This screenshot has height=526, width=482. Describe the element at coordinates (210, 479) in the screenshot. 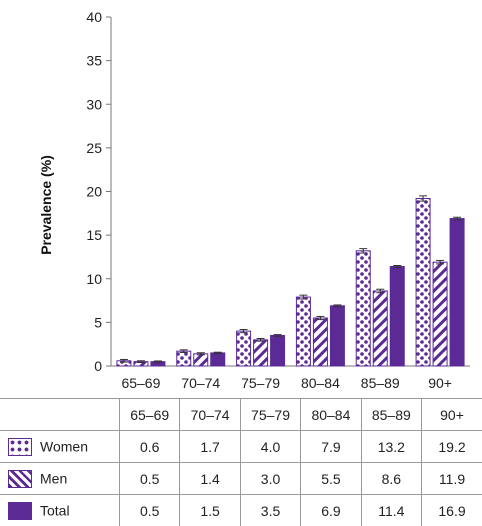

I see `table-cell: 1.4` at that location.